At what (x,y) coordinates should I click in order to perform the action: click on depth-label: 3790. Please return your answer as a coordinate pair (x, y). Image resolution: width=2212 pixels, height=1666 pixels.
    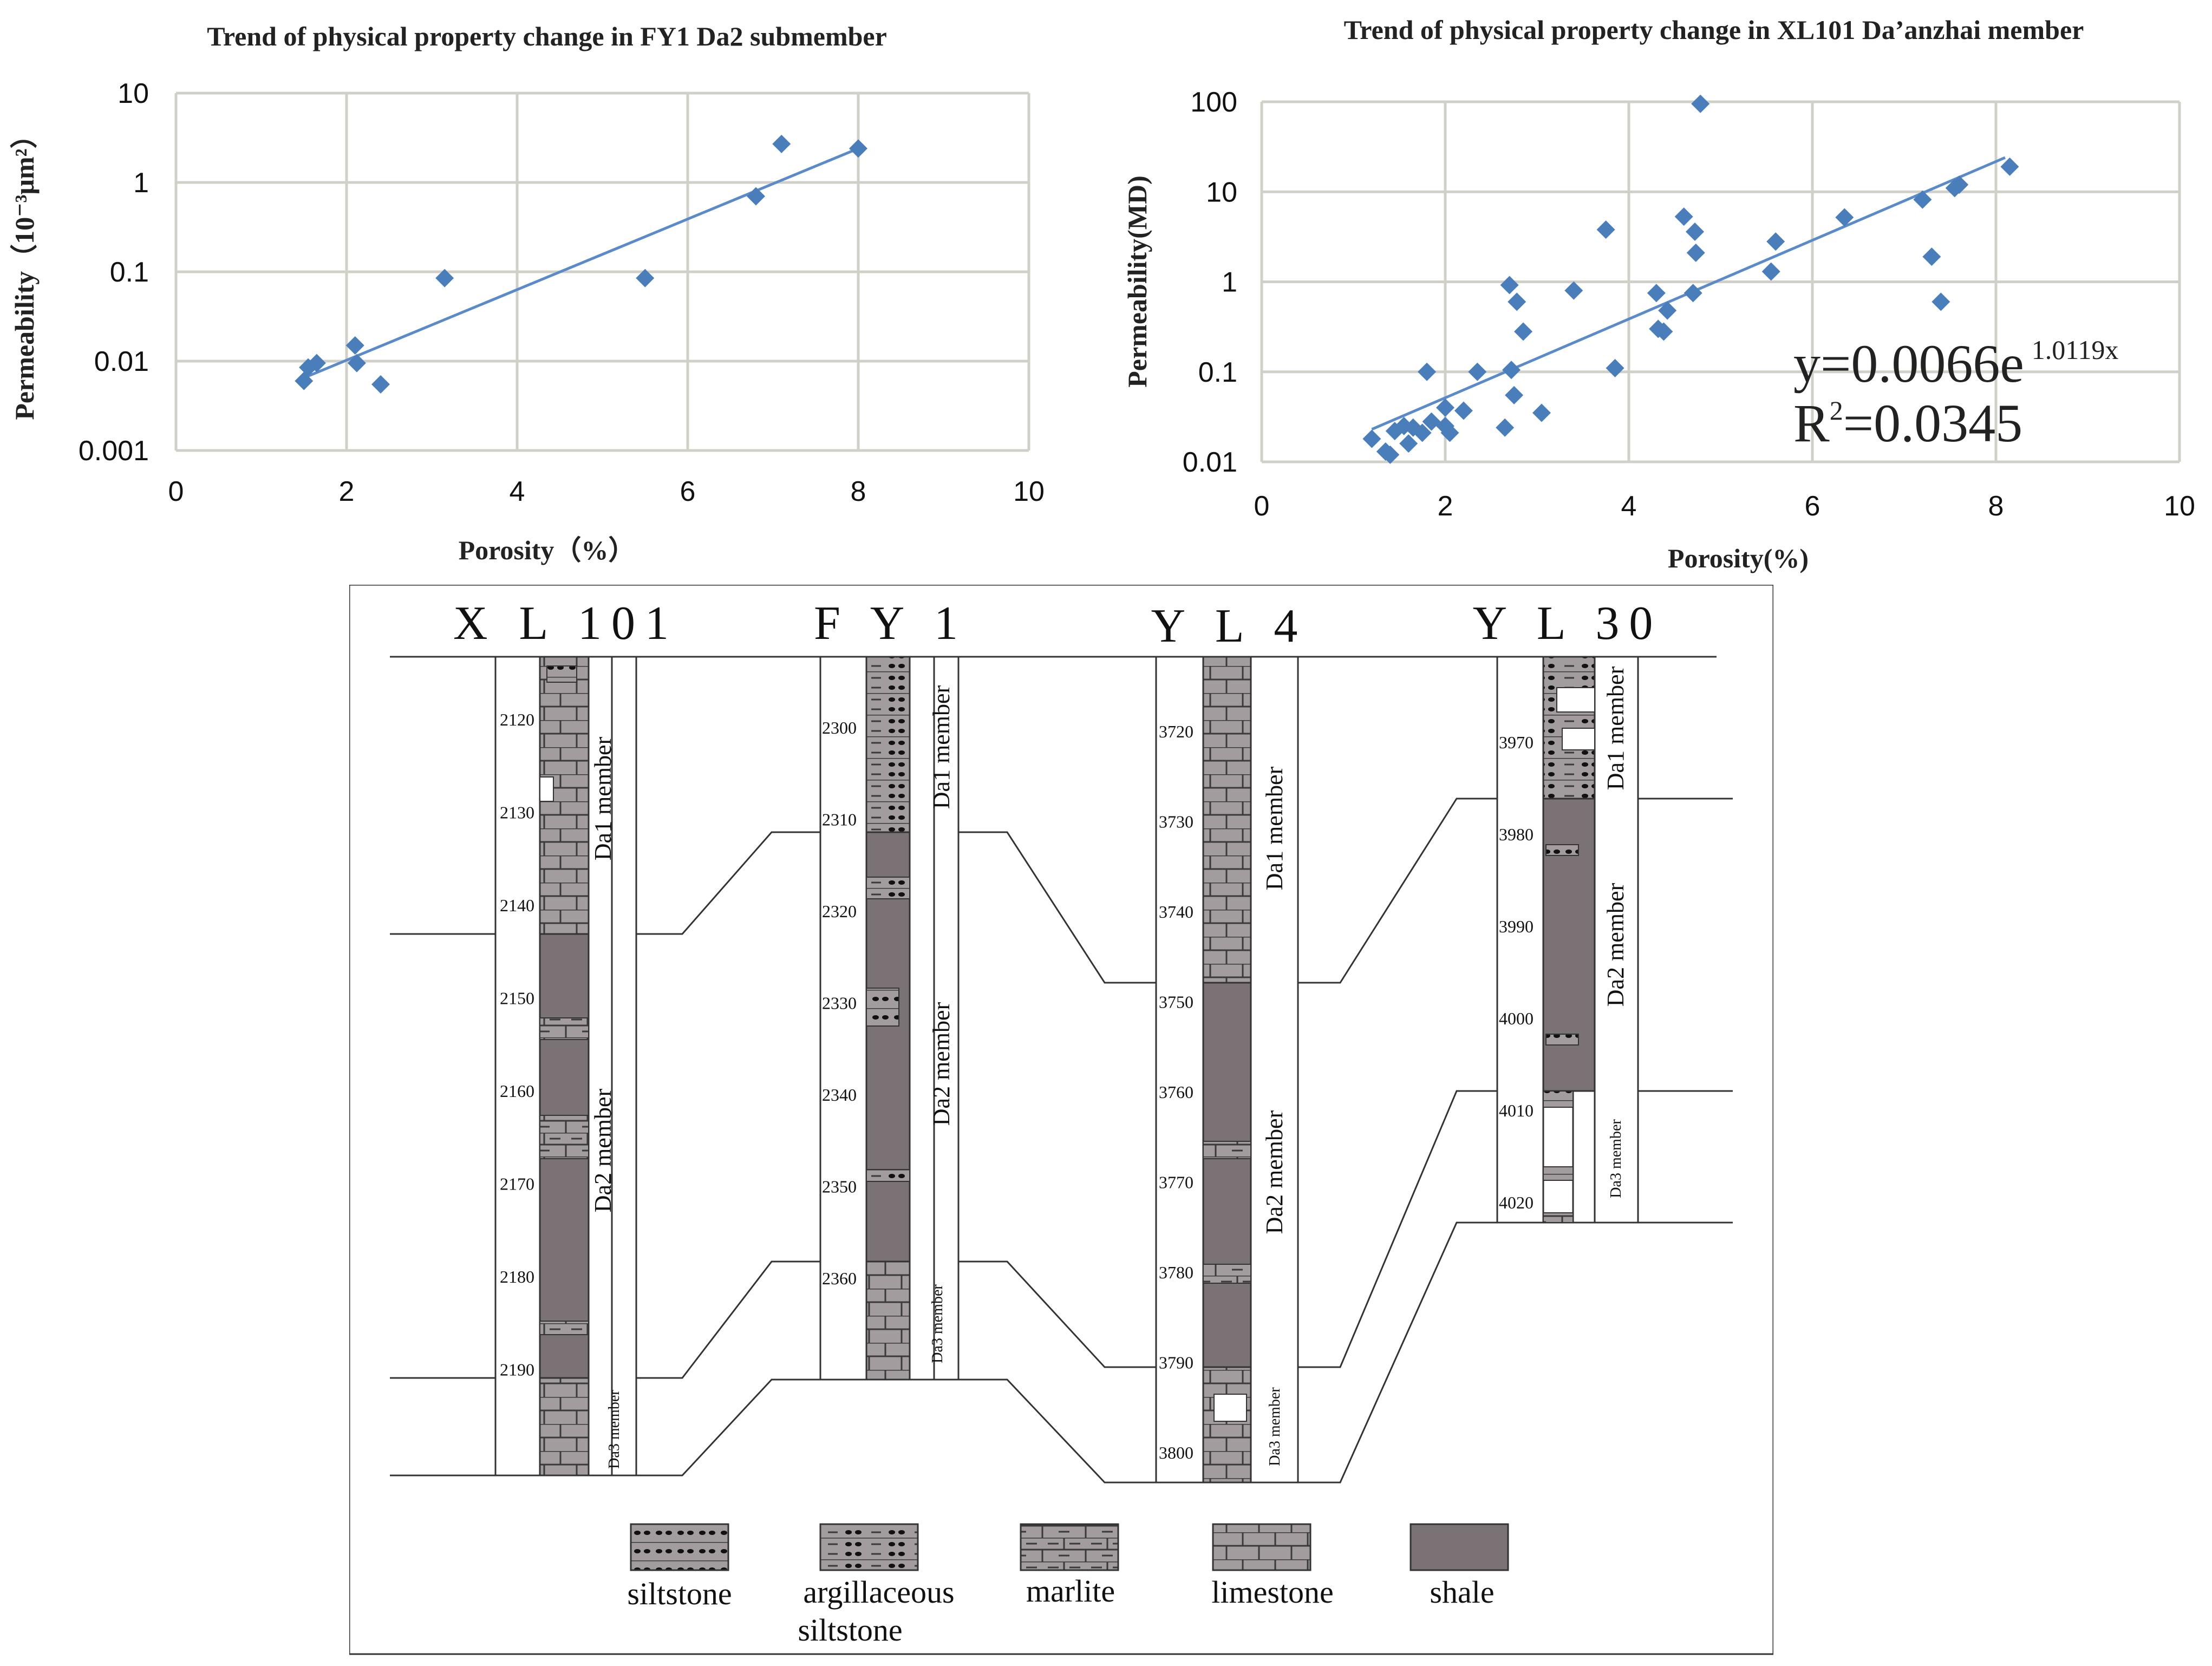
    Looking at the image, I should click on (1176, 1363).